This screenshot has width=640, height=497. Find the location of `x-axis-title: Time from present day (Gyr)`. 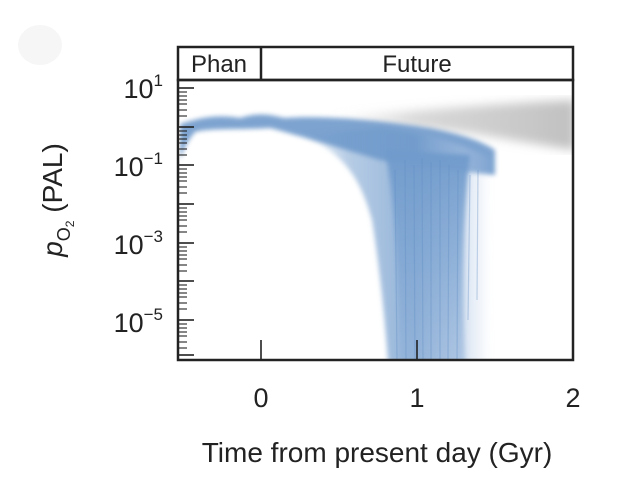

x-axis-title: Time from present day (Gyr) is located at coordinates (377, 452).